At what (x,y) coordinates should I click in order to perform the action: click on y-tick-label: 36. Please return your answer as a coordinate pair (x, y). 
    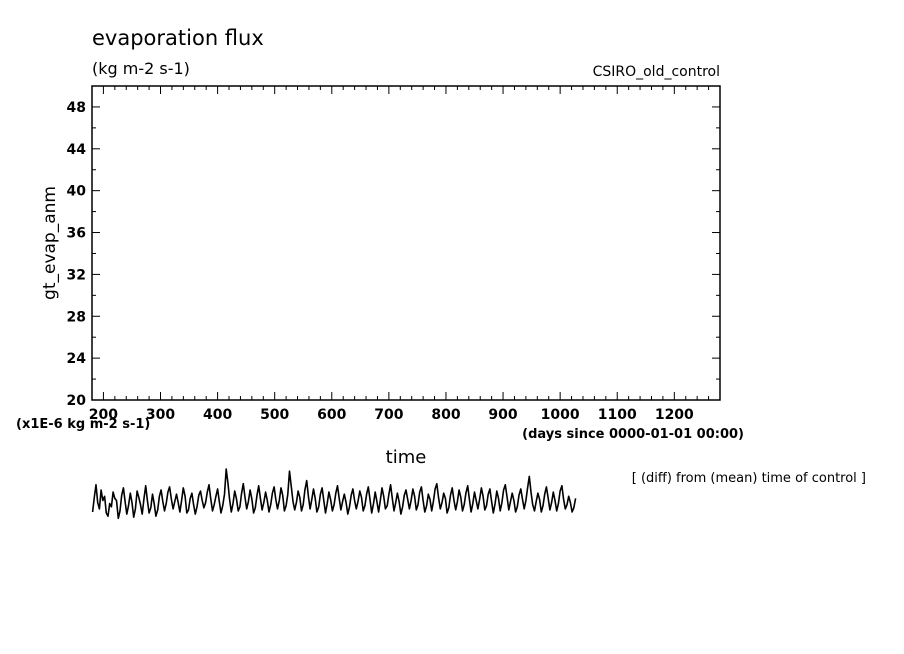
    Looking at the image, I should click on (76, 234).